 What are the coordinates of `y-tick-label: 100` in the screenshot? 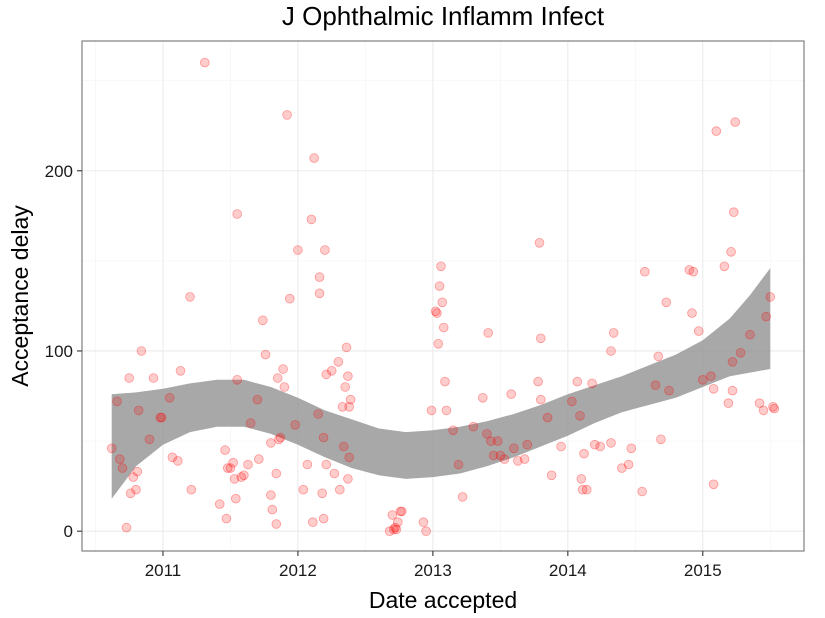 It's located at (59, 351).